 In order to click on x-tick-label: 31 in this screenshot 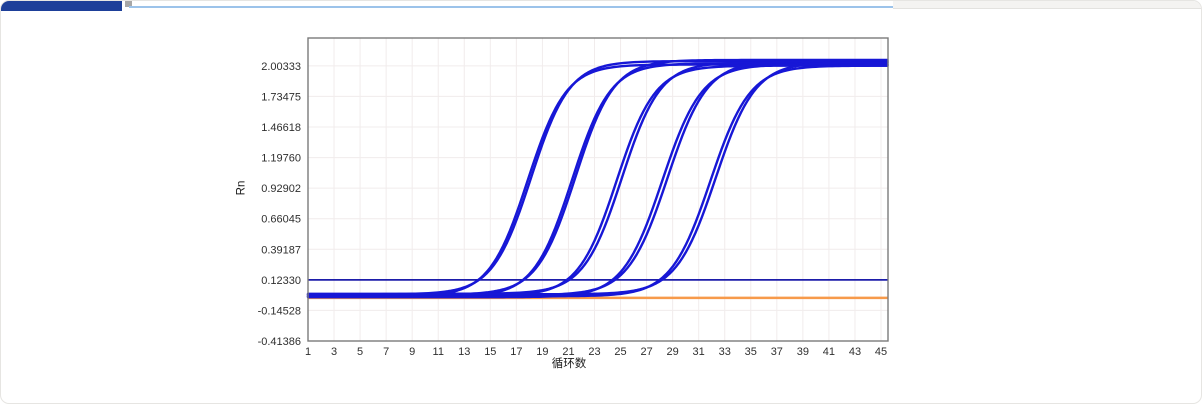, I will do `click(699, 352)`.